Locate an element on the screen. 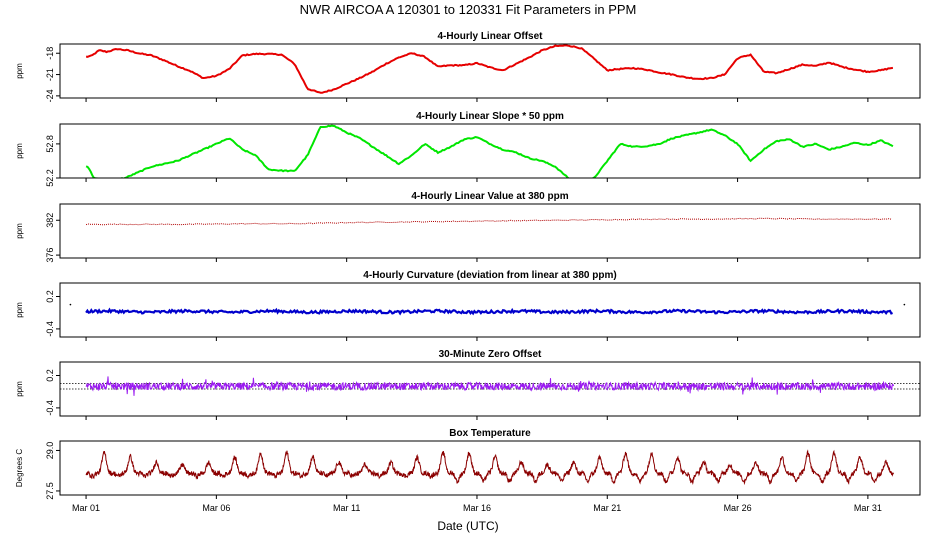 This screenshot has height=540, width=936. panel-title: 30-Minute Zero Offset is located at coordinates (490, 354).